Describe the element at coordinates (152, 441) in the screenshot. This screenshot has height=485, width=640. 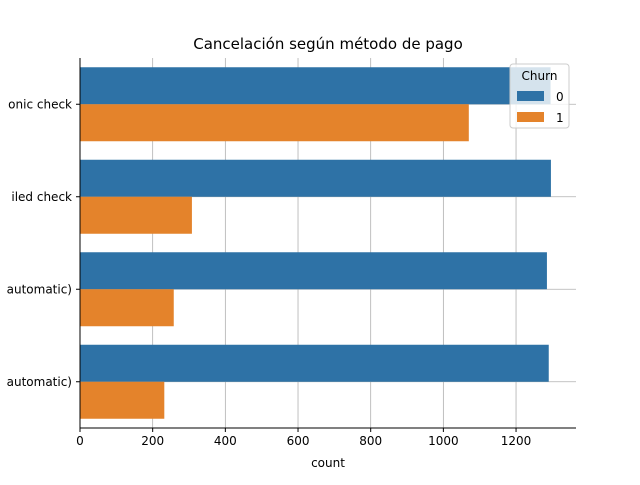
I see `x-tick-label: 200` at that location.